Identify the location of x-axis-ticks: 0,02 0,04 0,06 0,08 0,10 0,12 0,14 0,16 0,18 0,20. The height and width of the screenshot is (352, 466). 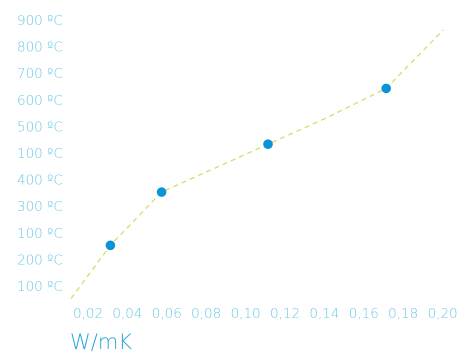
(265, 314).